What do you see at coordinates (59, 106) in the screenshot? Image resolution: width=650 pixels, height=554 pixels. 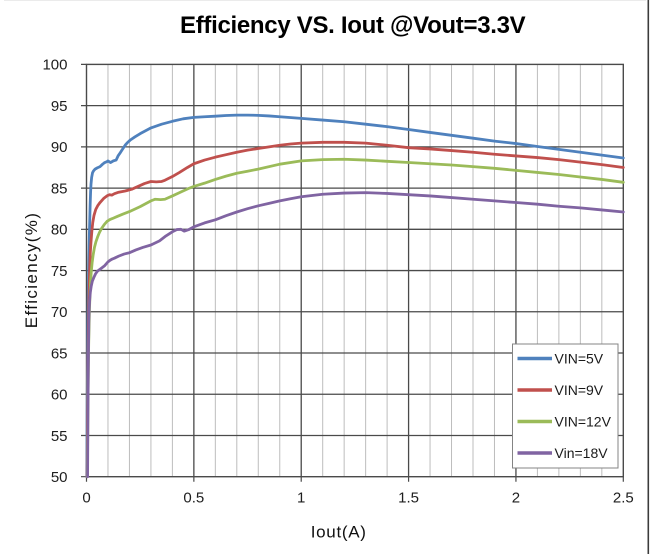 I see `svg-text: 95` at bounding box center [59, 106].